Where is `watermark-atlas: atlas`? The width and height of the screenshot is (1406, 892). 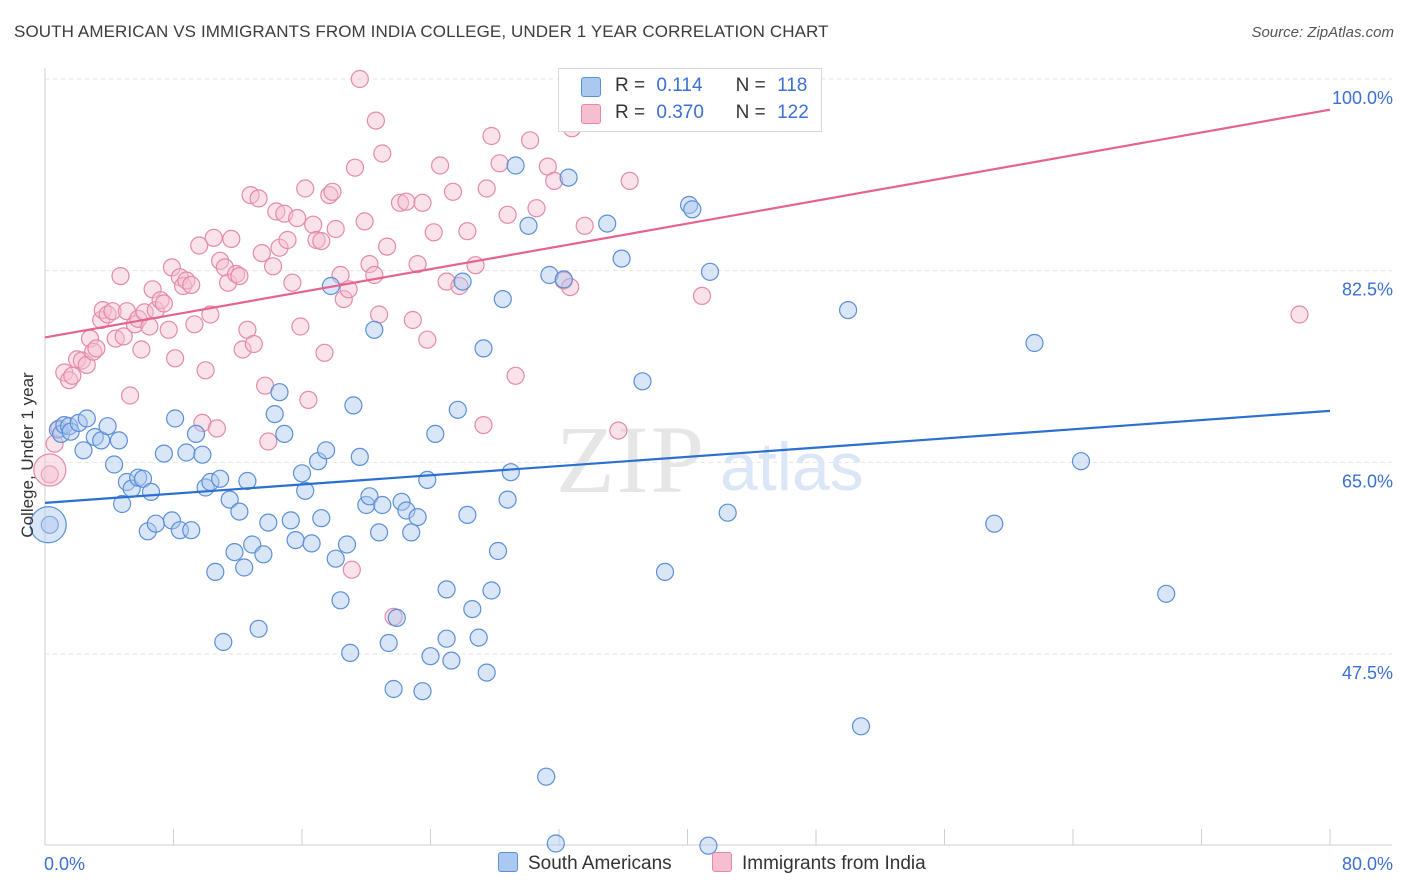
watermark-atlas: atlas is located at coordinates (792, 467).